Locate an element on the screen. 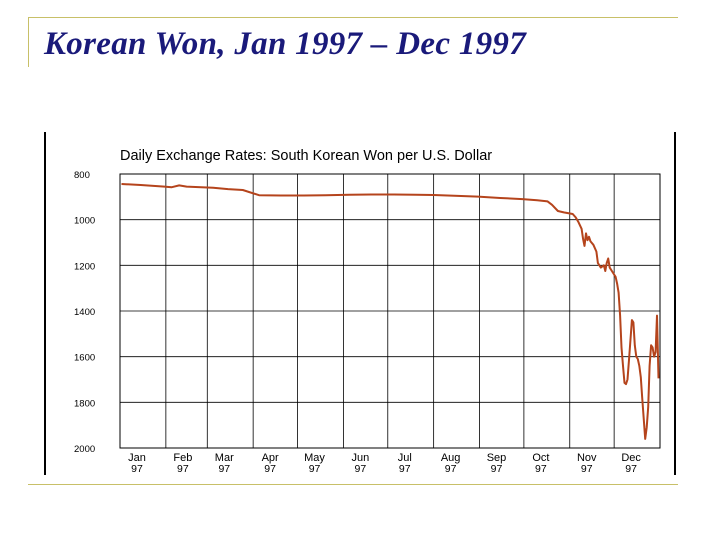  y-tick-label: 1000 is located at coordinates (84, 221).